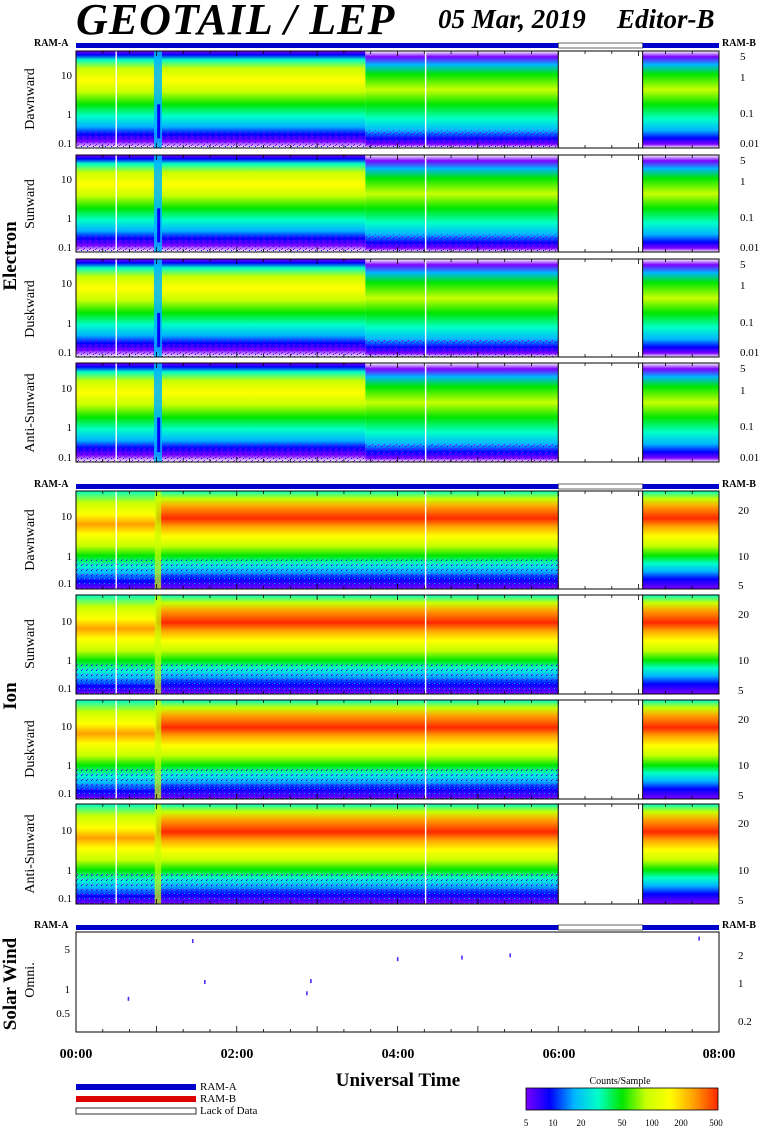 This screenshot has width=762, height=1128. What do you see at coordinates (743, 766) in the screenshot?
I see `y-tick-right-i2: 10` at bounding box center [743, 766].